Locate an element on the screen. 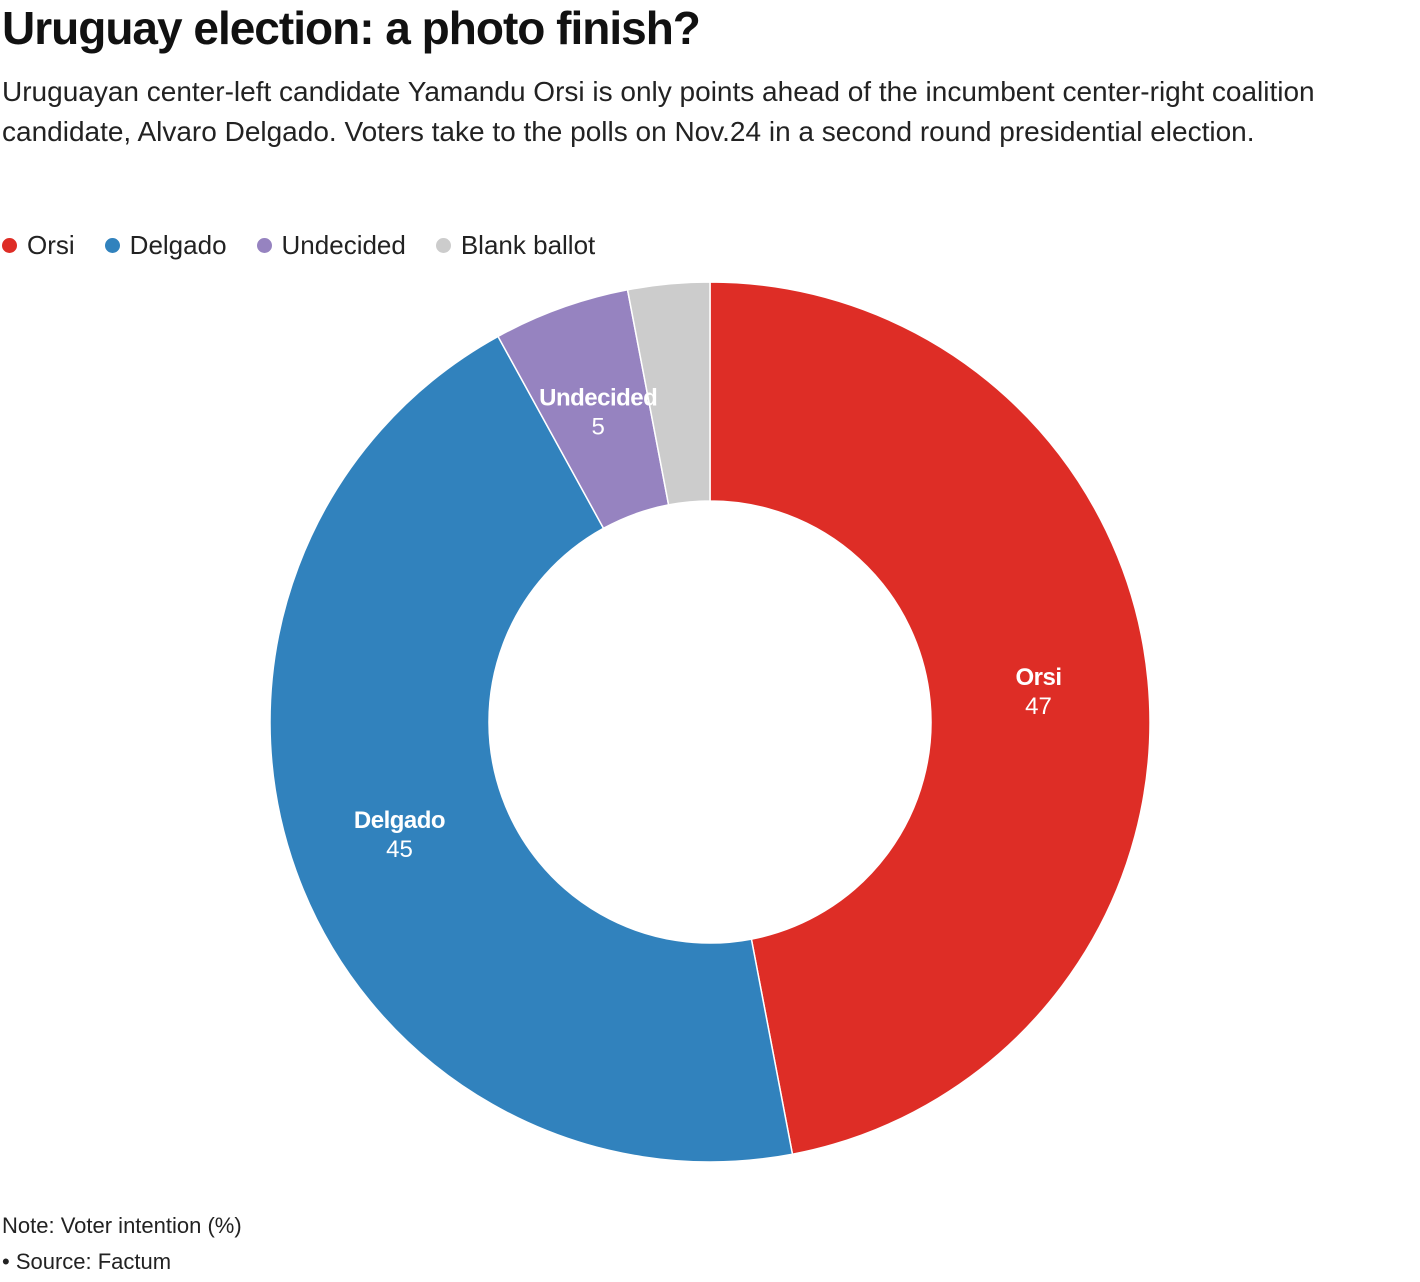 The image size is (1420, 1282). legend-label-delgado: Delgado is located at coordinates (178, 244).